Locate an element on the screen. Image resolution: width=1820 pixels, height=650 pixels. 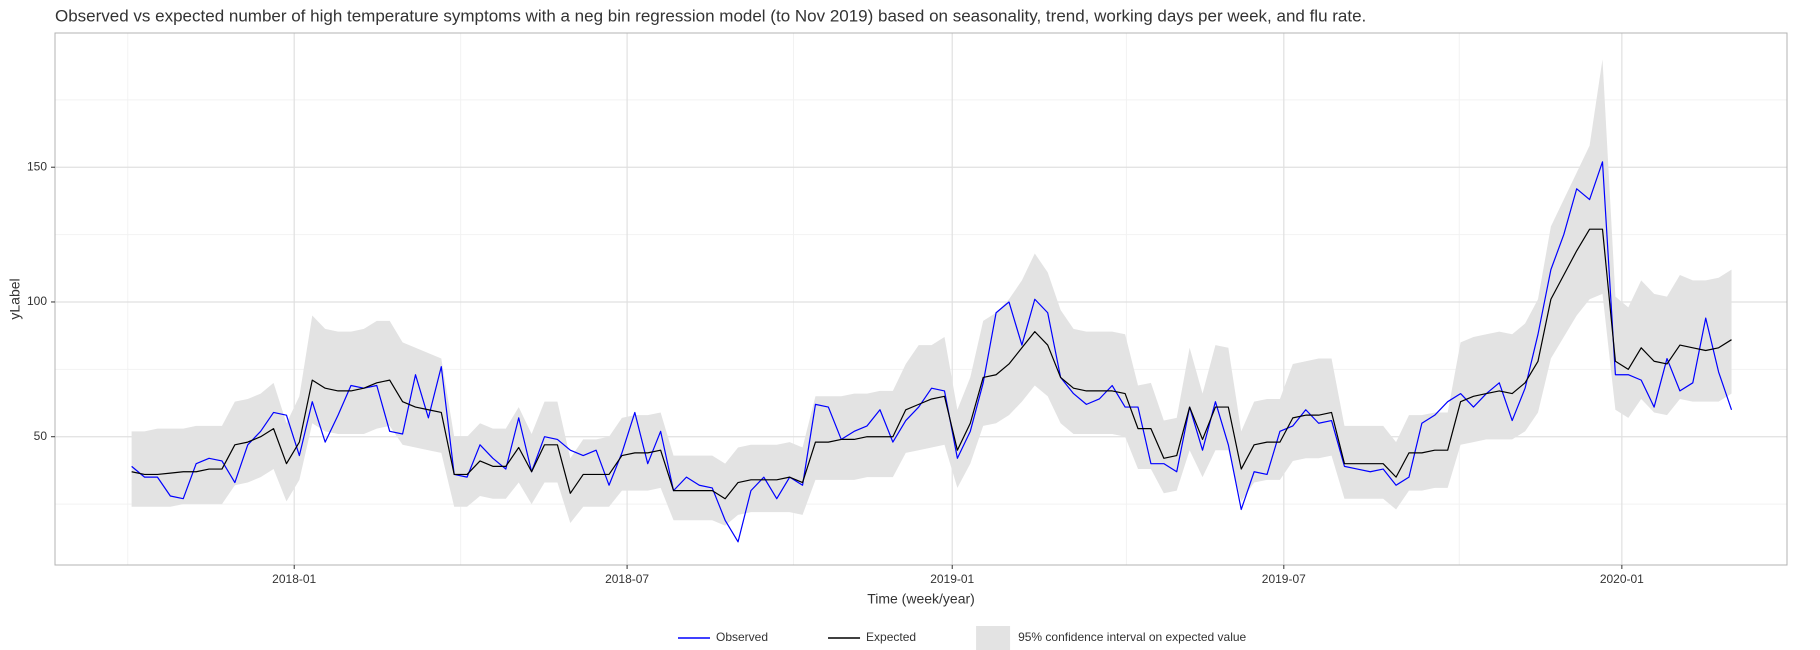
y-tick-label: 50 is located at coordinates (41, 436).